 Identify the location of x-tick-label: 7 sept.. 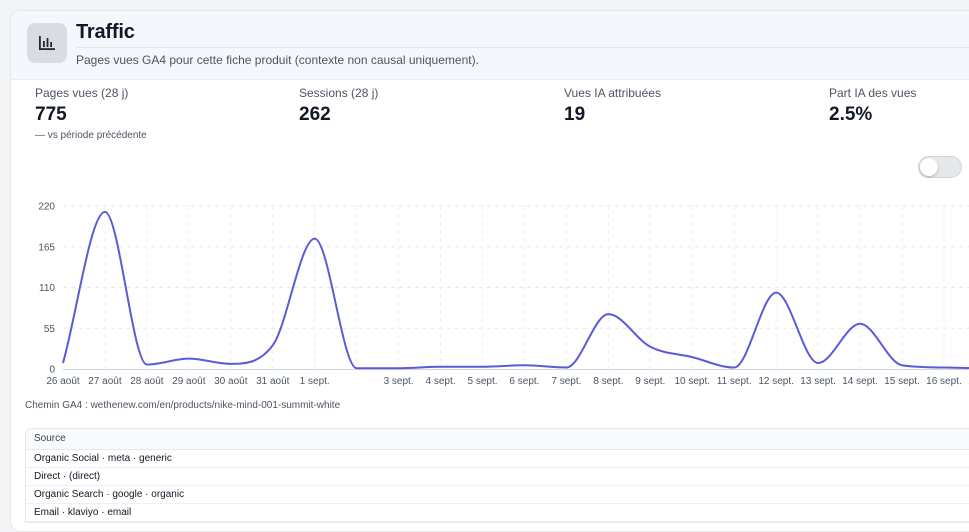
(566, 381).